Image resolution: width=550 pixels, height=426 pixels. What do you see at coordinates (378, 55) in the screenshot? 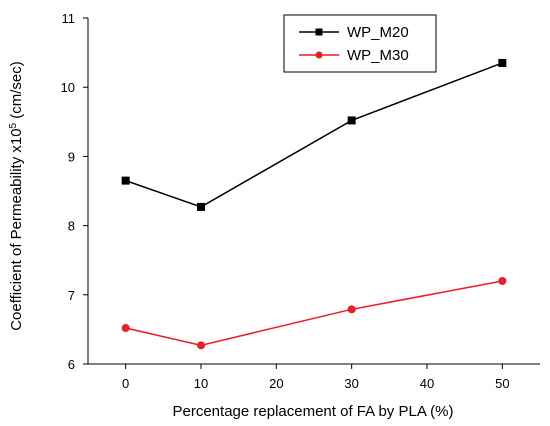
I see `legend-label-wp-m30: WP_M30` at bounding box center [378, 55].